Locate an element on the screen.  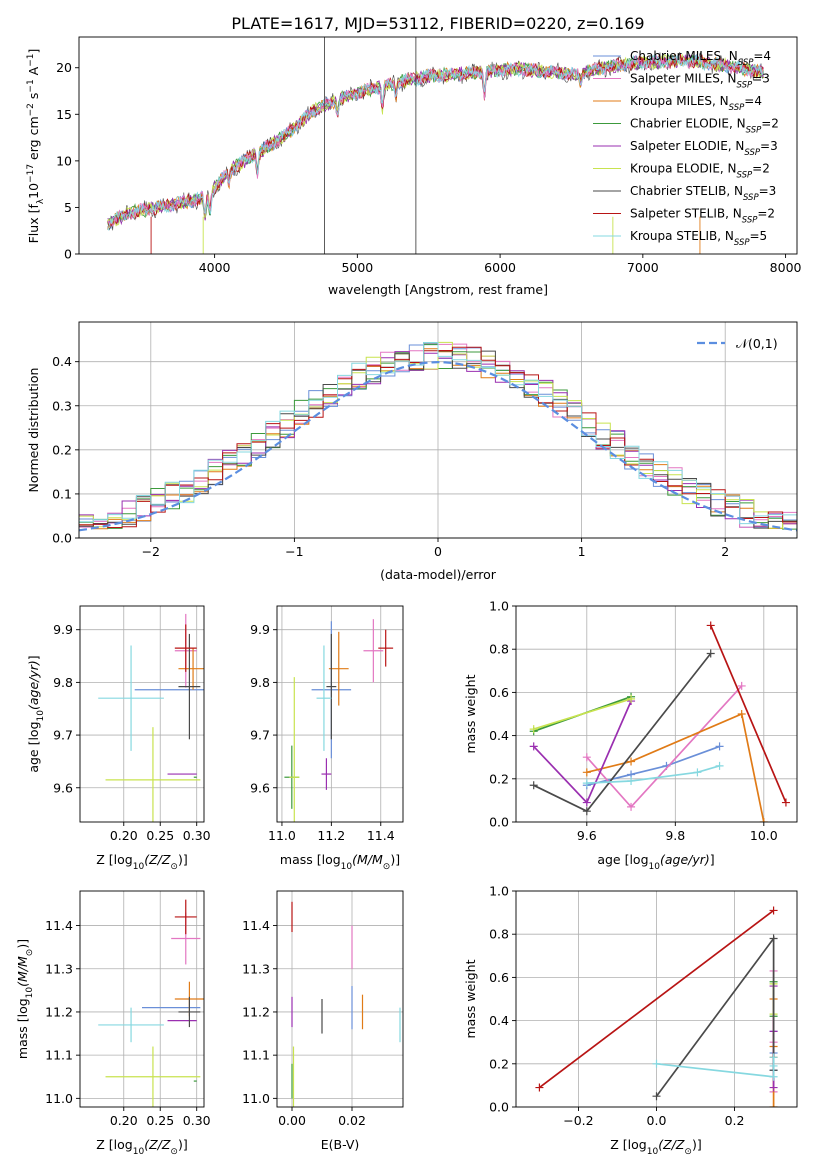
y-tick-label: 5 is located at coordinates (68, 207).